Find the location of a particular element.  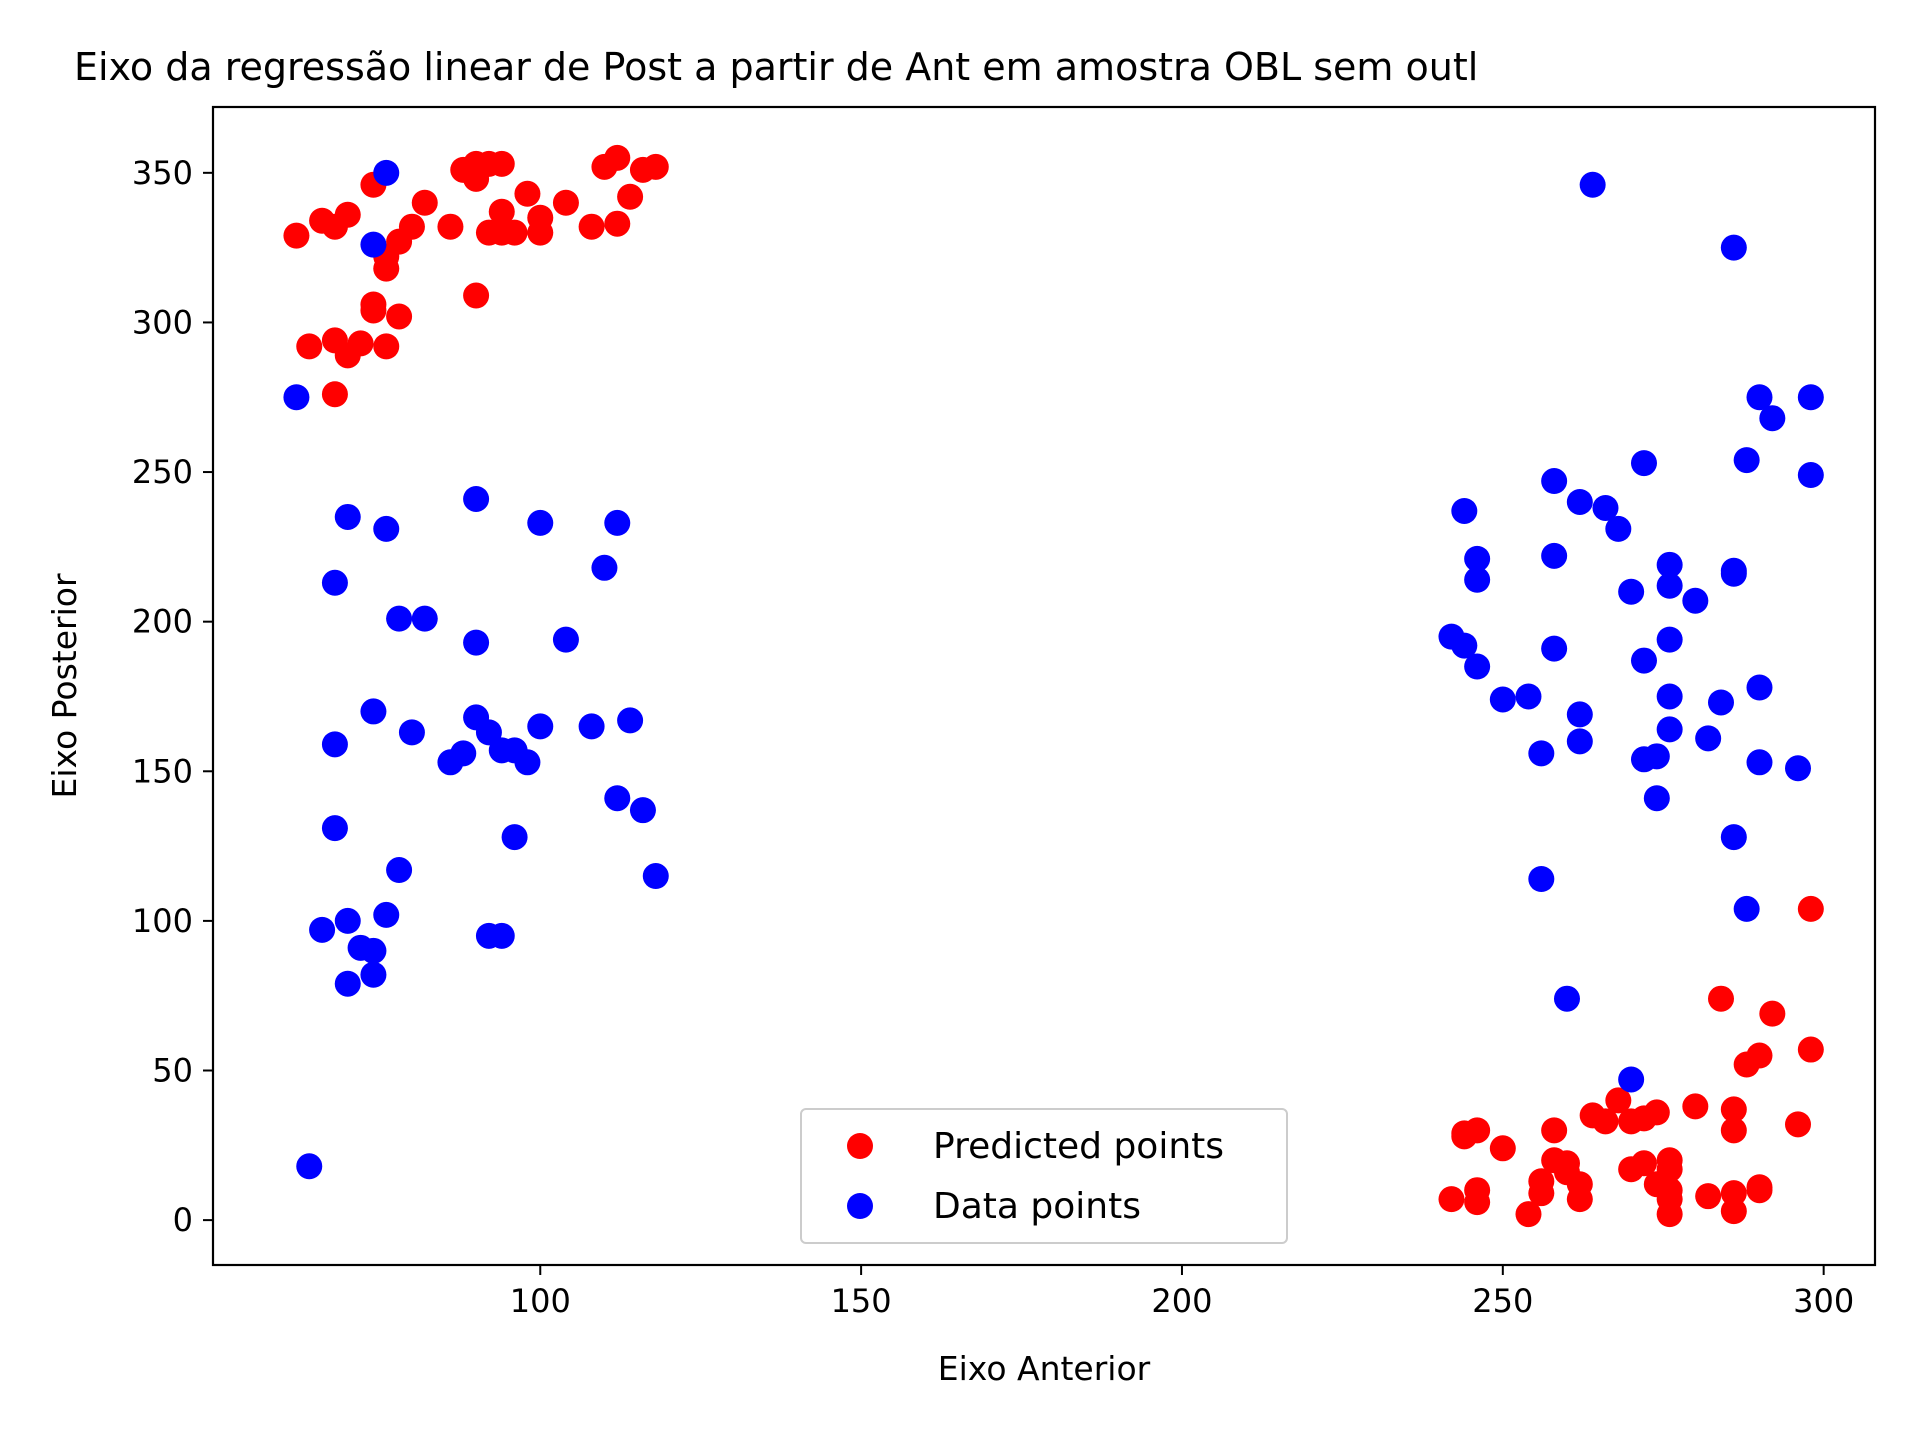

legend: Predicted points Data points is located at coordinates (1044, 1176).